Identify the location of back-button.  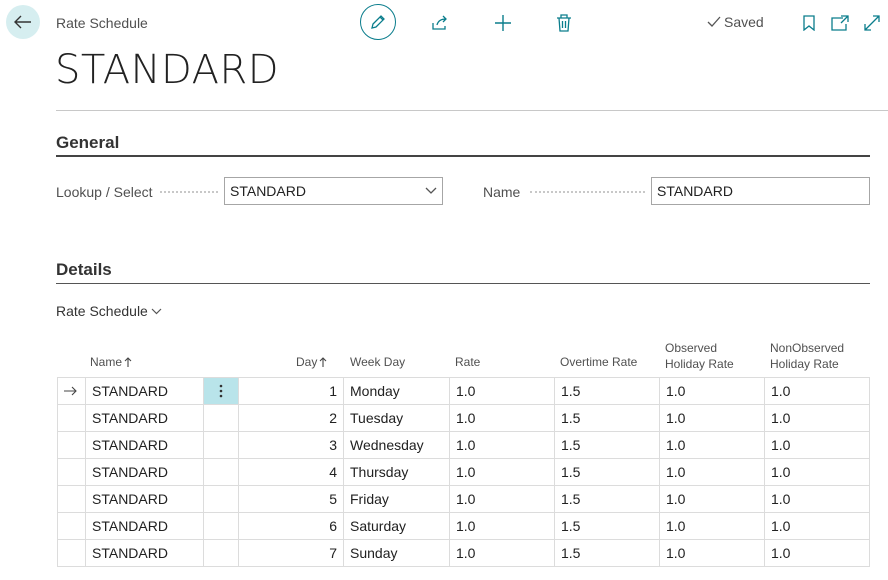
(23, 22).